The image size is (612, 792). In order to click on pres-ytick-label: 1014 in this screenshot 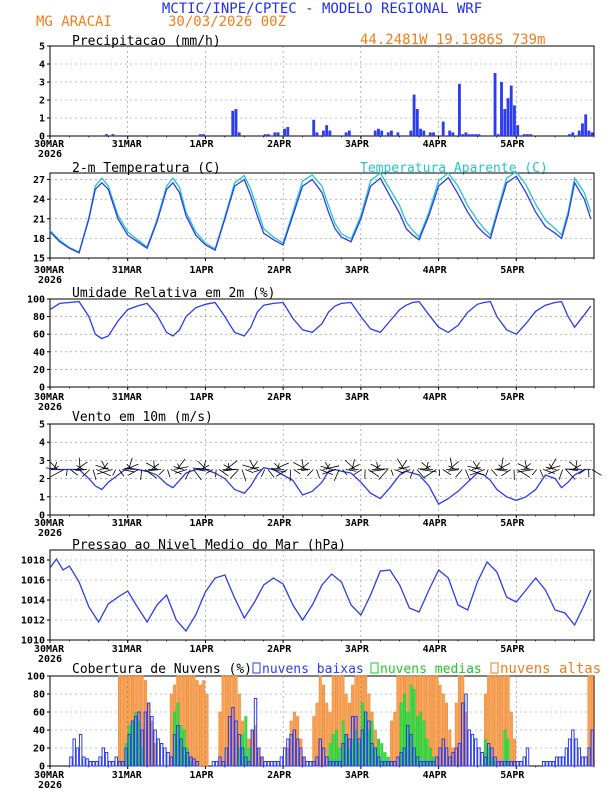, I will do `click(33, 601)`.